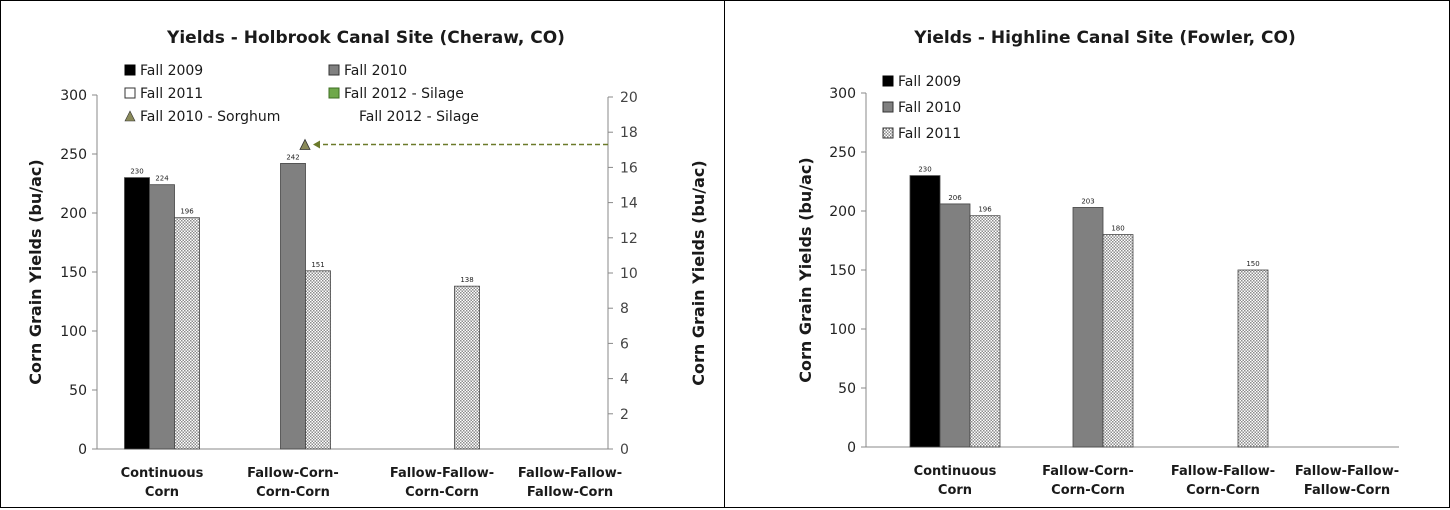 The height and width of the screenshot is (510, 1450). What do you see at coordinates (292, 157) in the screenshot?
I see `data-label: 242` at bounding box center [292, 157].